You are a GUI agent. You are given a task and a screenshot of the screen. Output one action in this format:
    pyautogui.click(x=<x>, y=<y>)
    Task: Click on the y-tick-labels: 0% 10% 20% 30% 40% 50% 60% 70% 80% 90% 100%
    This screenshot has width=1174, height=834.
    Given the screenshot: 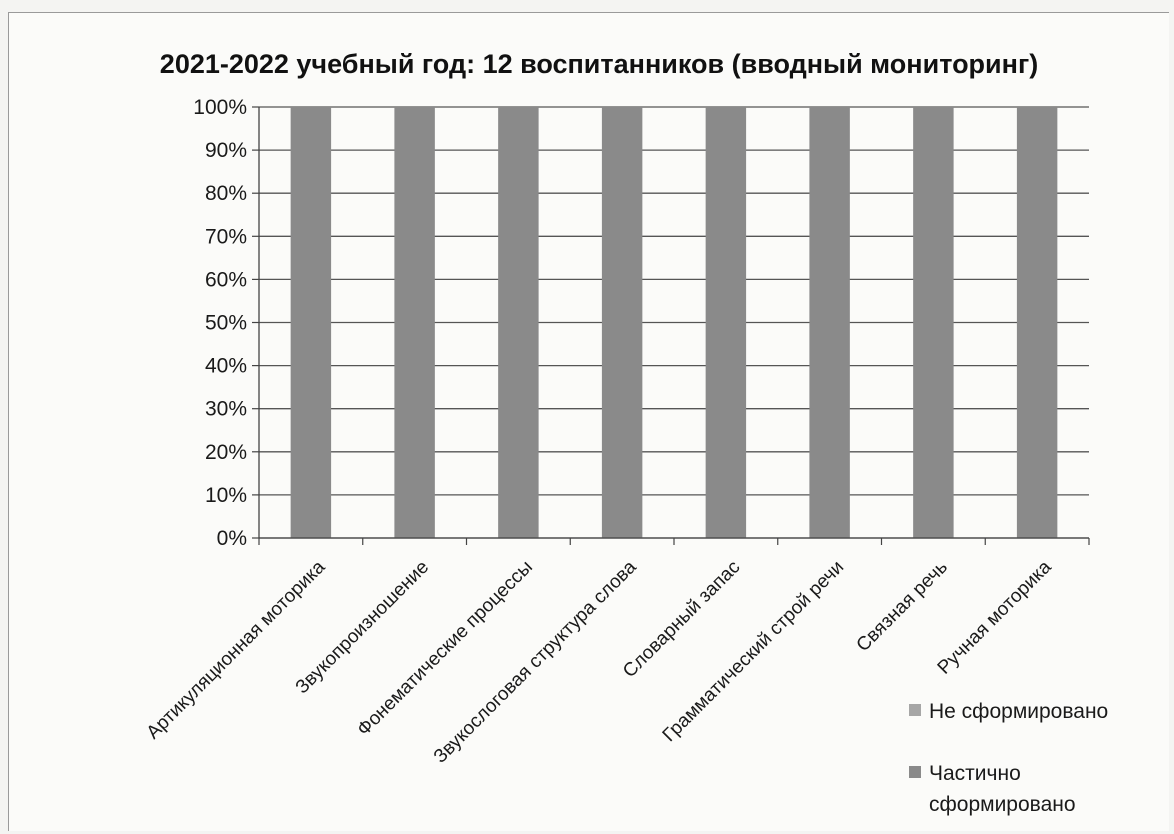 What is the action you would take?
    pyautogui.click(x=220, y=323)
    